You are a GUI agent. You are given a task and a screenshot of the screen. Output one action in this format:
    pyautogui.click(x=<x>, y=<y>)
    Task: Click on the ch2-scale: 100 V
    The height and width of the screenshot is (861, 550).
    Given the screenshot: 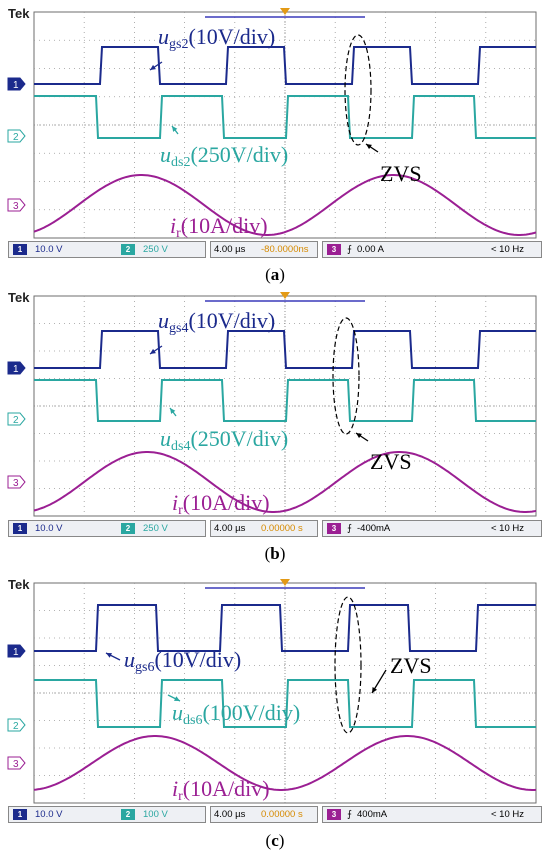 What is the action you would take?
    pyautogui.click(x=155, y=814)
    